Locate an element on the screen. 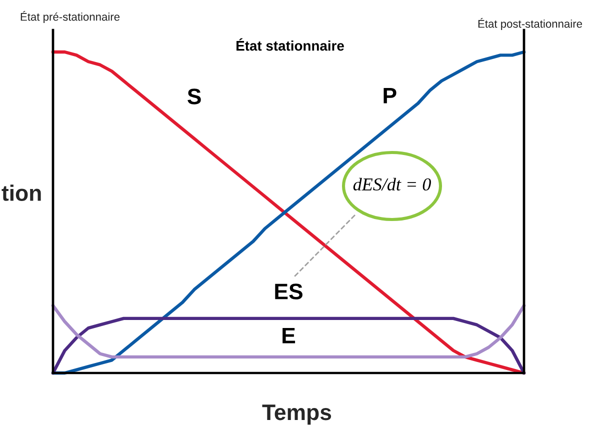 The width and height of the screenshot is (606, 425). y-axis-title: tion is located at coordinates (21, 192).